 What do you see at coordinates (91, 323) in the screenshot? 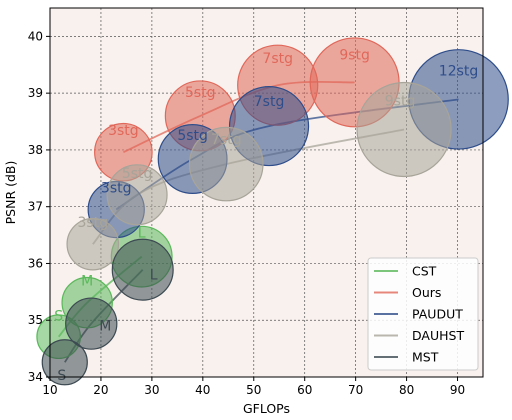
I see `marker-mst-m` at bounding box center [91, 323].